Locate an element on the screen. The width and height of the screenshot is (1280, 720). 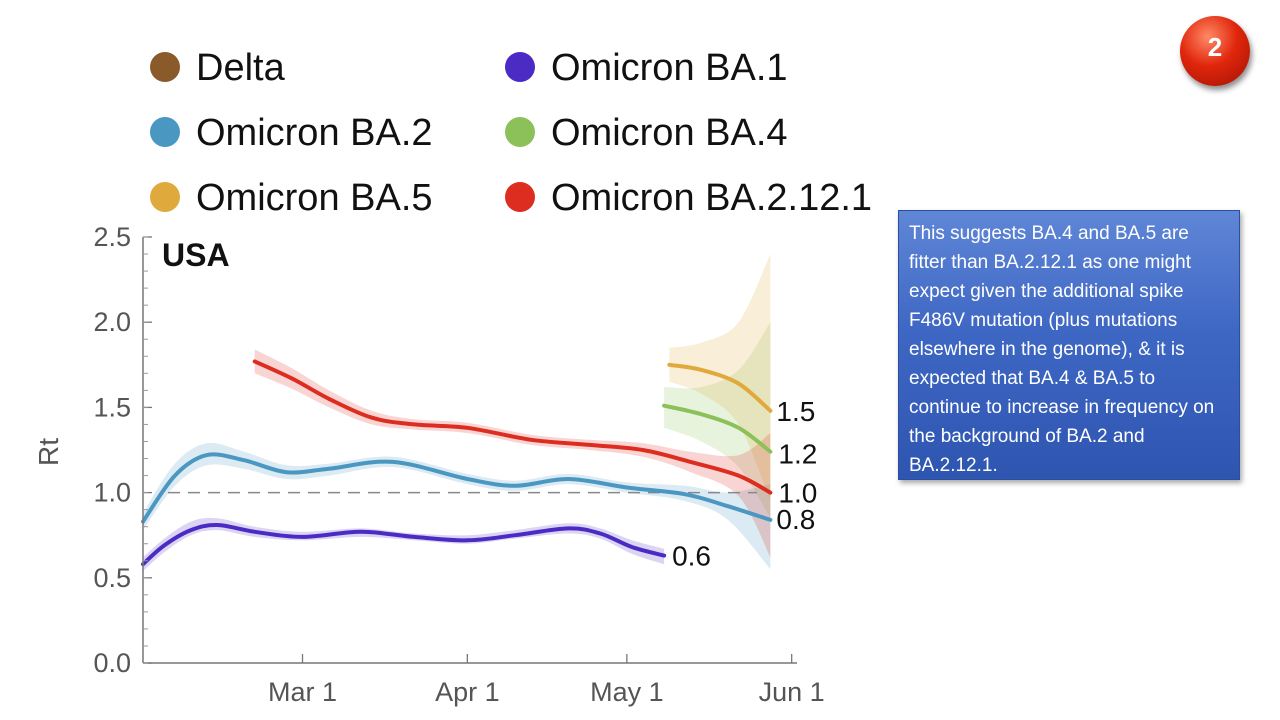
y-tick-label: 0.0 is located at coordinates (112, 663).